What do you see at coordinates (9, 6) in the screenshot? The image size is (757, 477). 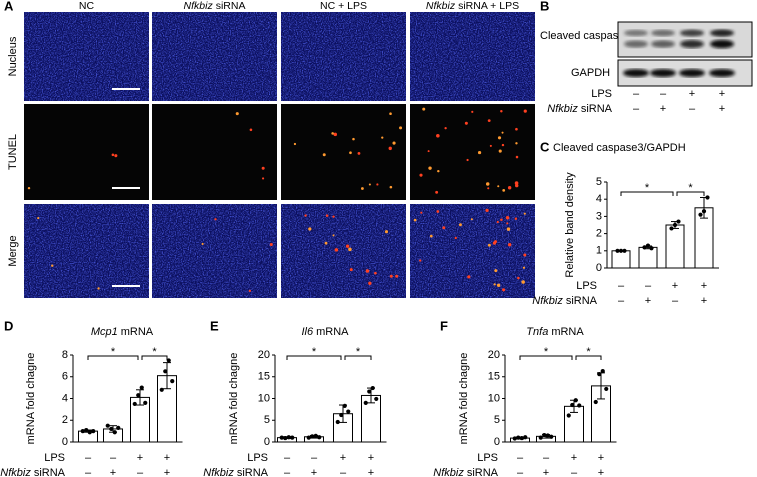 I see `panel-letter: A` at bounding box center [9, 6].